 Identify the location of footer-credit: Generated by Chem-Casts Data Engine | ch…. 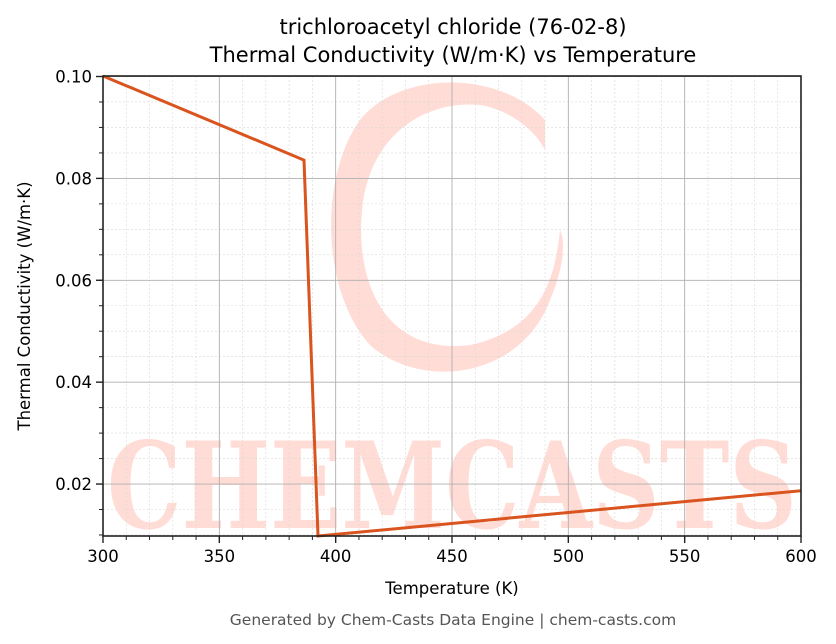
(453, 620).